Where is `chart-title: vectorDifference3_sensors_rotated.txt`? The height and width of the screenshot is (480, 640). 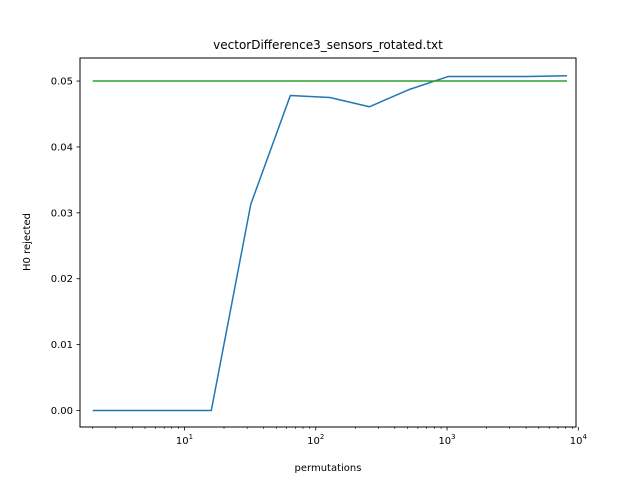 chart-title: vectorDifference3_sensors_rotated.txt is located at coordinates (328, 45).